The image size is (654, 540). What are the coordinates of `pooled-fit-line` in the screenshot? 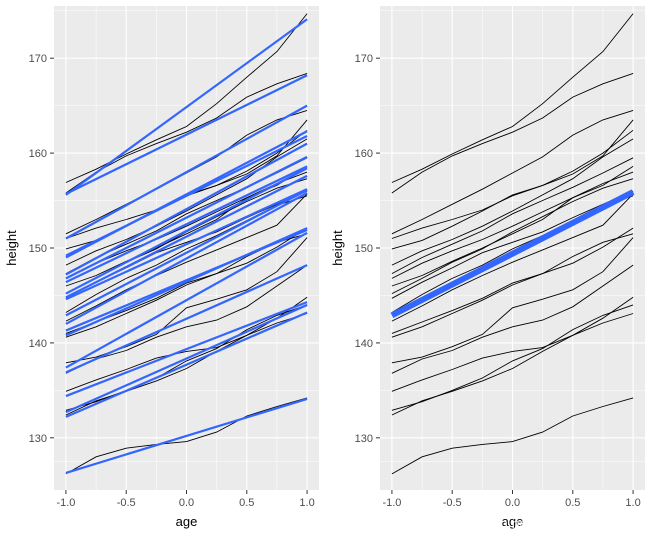 It's located at (512, 254).